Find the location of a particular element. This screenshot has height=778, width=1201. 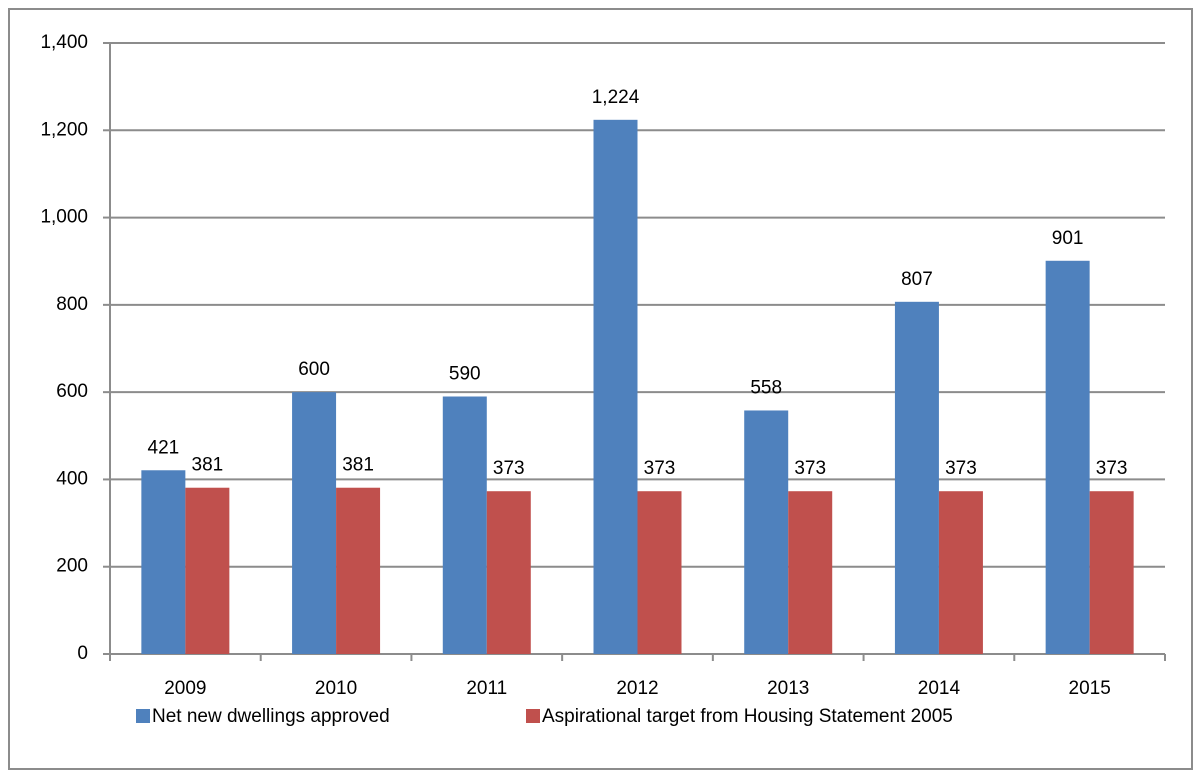

y-tick-label: 400 is located at coordinates (72, 478).